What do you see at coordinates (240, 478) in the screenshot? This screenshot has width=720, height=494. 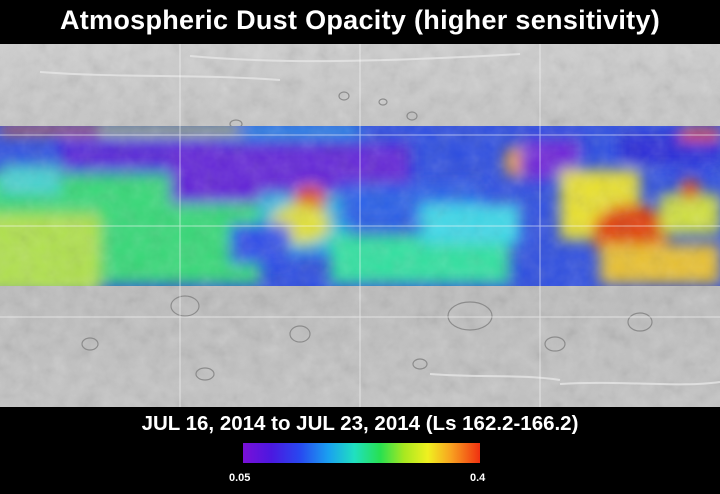 I see `colorbar-min-label: 0.05` at bounding box center [240, 478].